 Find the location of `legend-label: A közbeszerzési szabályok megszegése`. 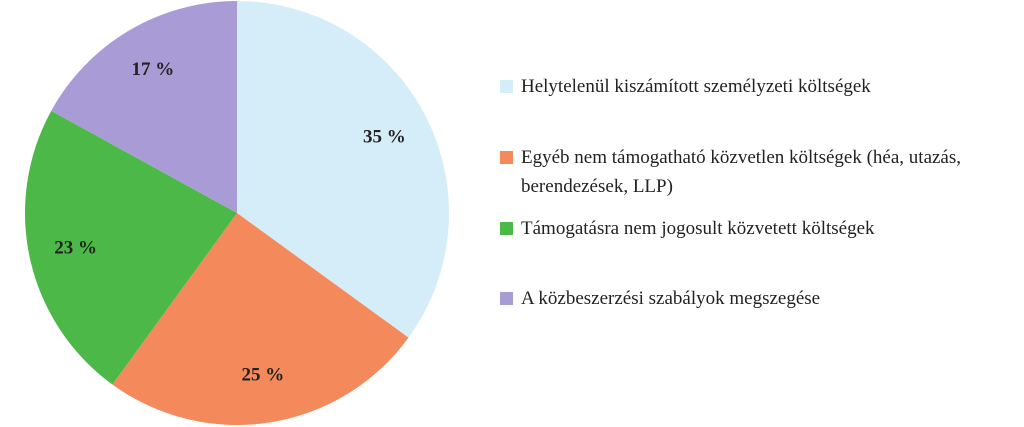

legend-label: A közbeszerzési szabályok megszegése is located at coordinates (671, 298).